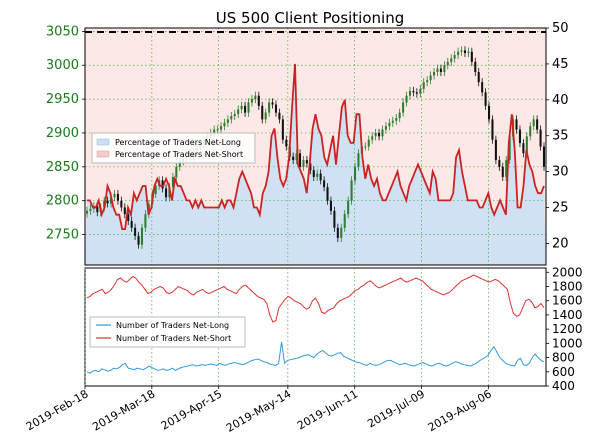 The image size is (602, 446). I want to click on legend-label-trader-short: Number of Traders Net-Short, so click(173, 338).